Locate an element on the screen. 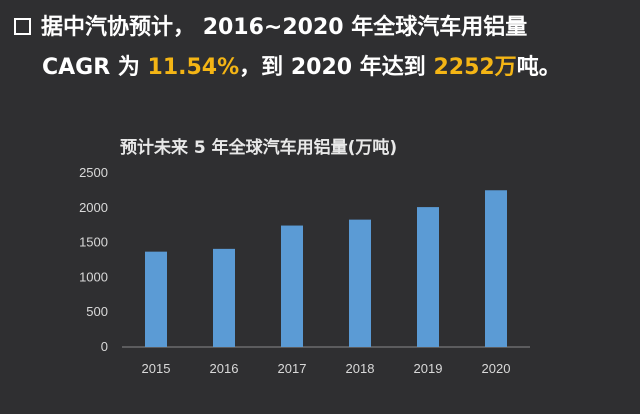 This screenshot has width=640, height=414. headline-line-2: CAGR 为 11.54%，到 2020 年达到 2252万吨。 is located at coordinates (324, 68).